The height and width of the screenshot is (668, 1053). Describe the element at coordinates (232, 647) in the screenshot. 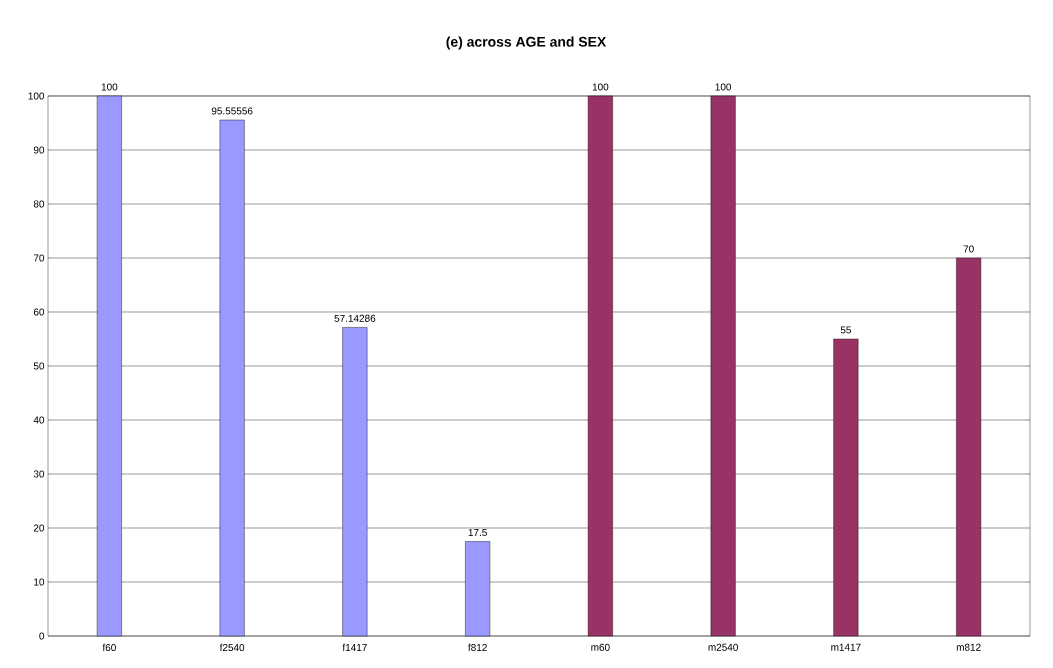

I see `x-tick-label: f2540` at that location.